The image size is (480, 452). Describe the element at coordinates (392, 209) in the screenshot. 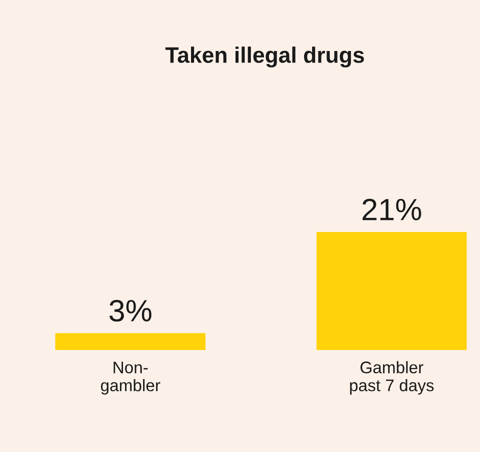

I see `data-label: 21%` at that location.